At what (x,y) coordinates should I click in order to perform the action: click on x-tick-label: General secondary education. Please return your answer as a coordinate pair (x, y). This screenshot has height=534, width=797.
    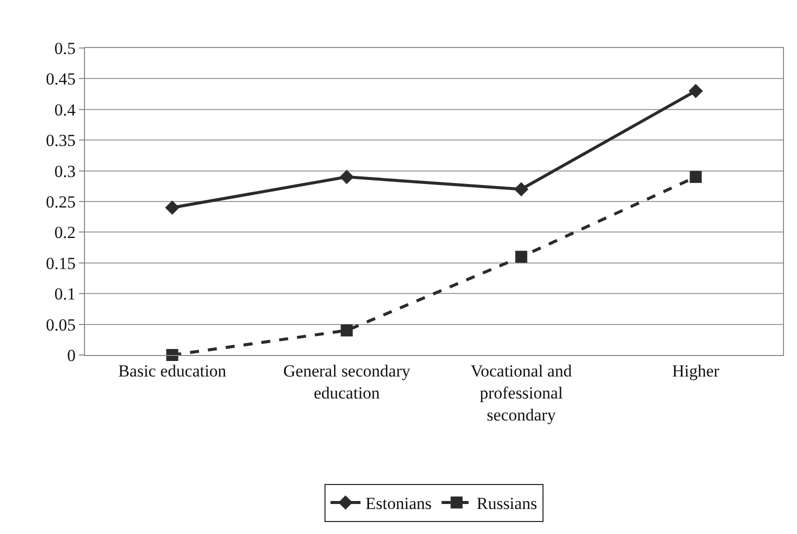
    Looking at the image, I should click on (347, 381).